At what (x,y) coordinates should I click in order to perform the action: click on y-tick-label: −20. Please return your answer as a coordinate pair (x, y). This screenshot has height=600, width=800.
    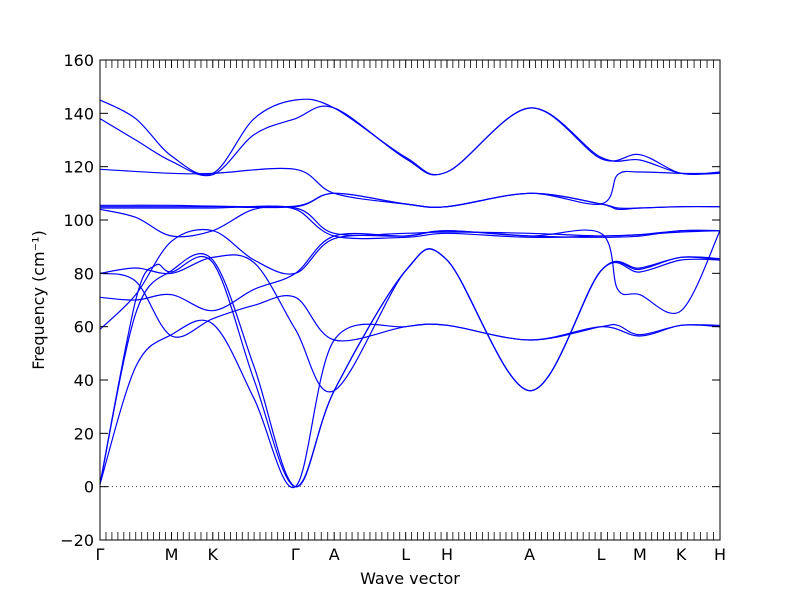
    Looking at the image, I should click on (77, 540).